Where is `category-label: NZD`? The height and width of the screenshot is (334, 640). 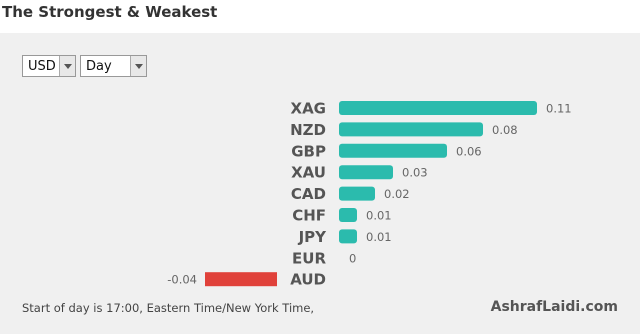
category-label: NZD is located at coordinates (308, 130).